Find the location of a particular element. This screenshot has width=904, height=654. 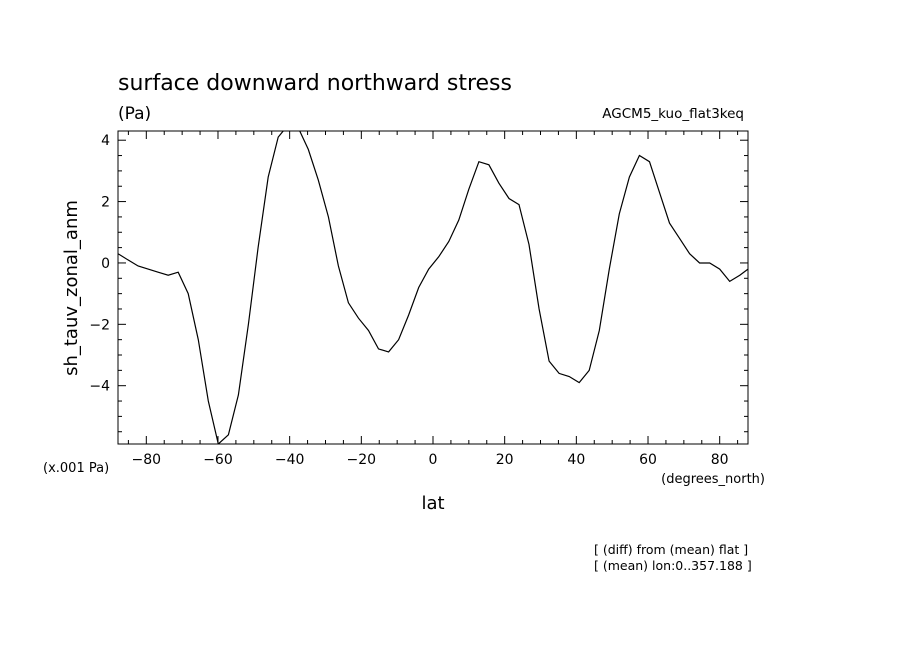

x-tick-label: 80 is located at coordinates (720, 460).